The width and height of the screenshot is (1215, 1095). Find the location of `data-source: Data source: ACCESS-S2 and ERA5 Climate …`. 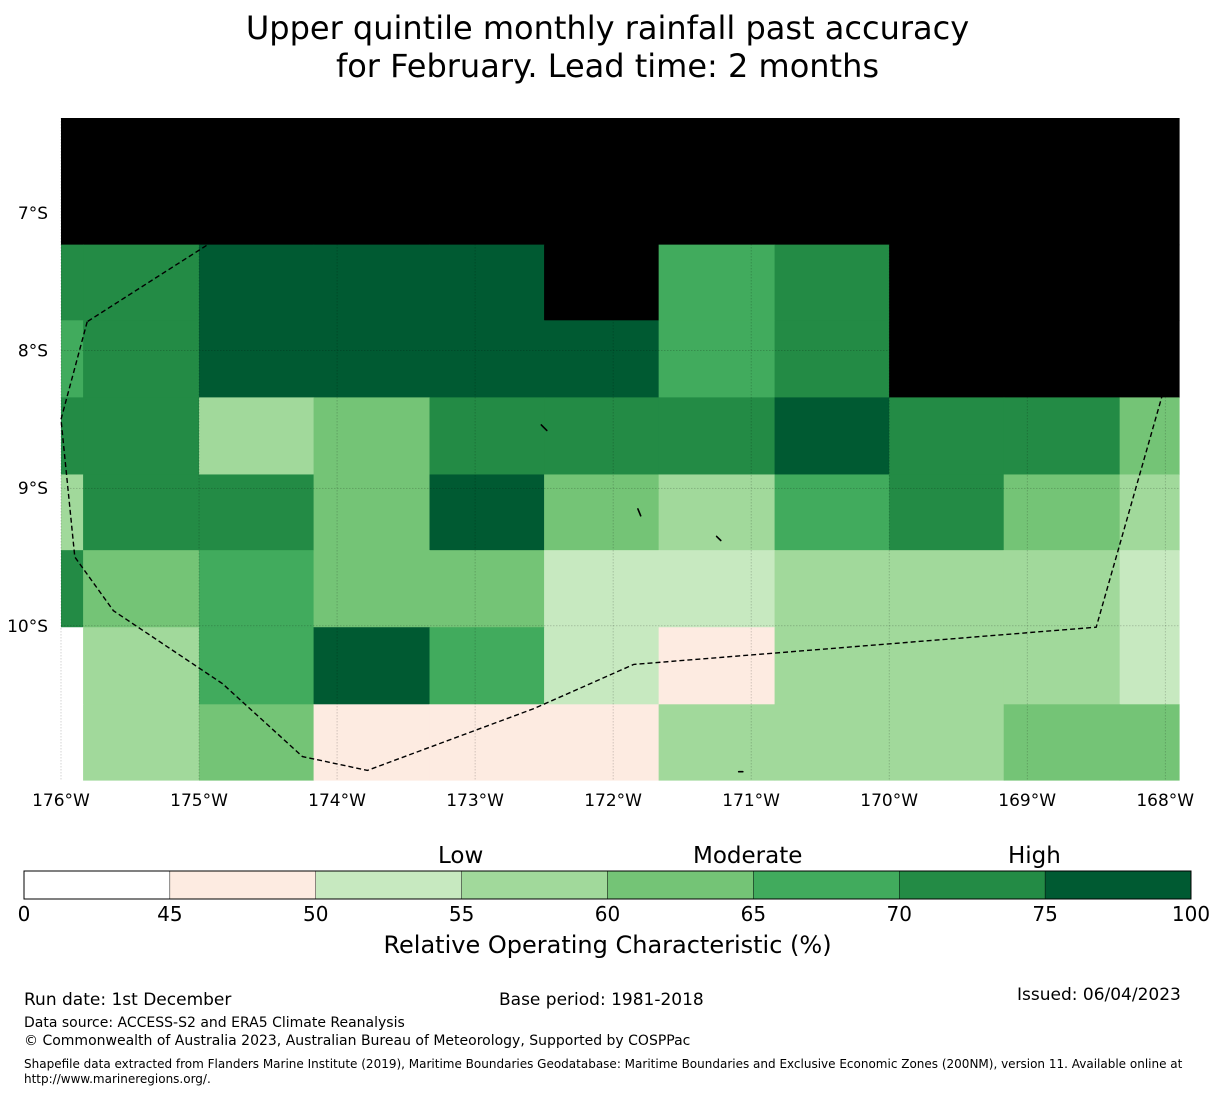

data-source: Data source: ACCESS-S2 and ERA5 Climate … is located at coordinates (214, 1023).